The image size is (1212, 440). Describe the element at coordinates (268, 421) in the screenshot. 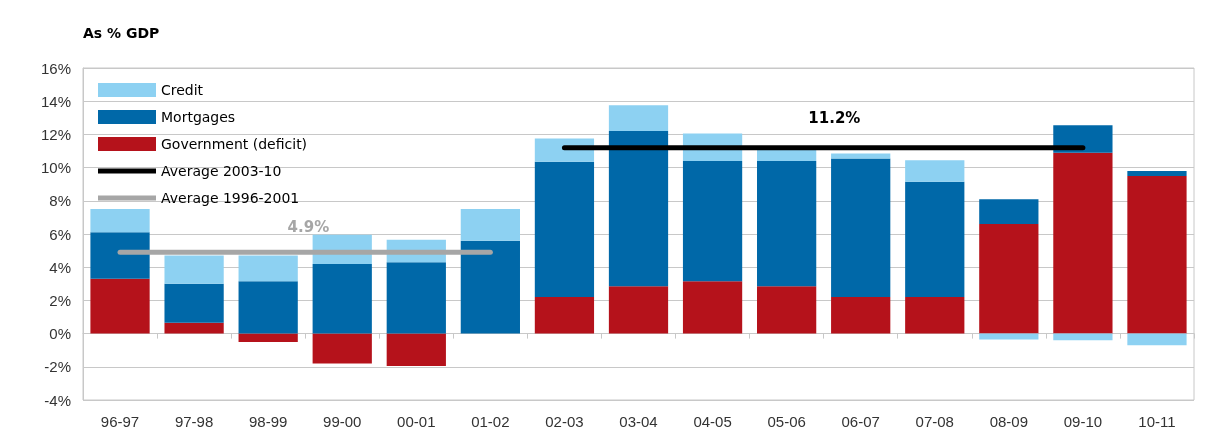

I see `x-tick-label: 98-99` at that location.